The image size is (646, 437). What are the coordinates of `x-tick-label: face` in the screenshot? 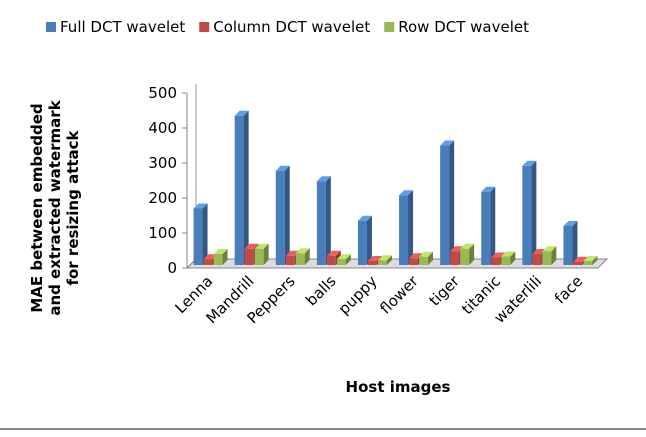 It's located at (568, 289).